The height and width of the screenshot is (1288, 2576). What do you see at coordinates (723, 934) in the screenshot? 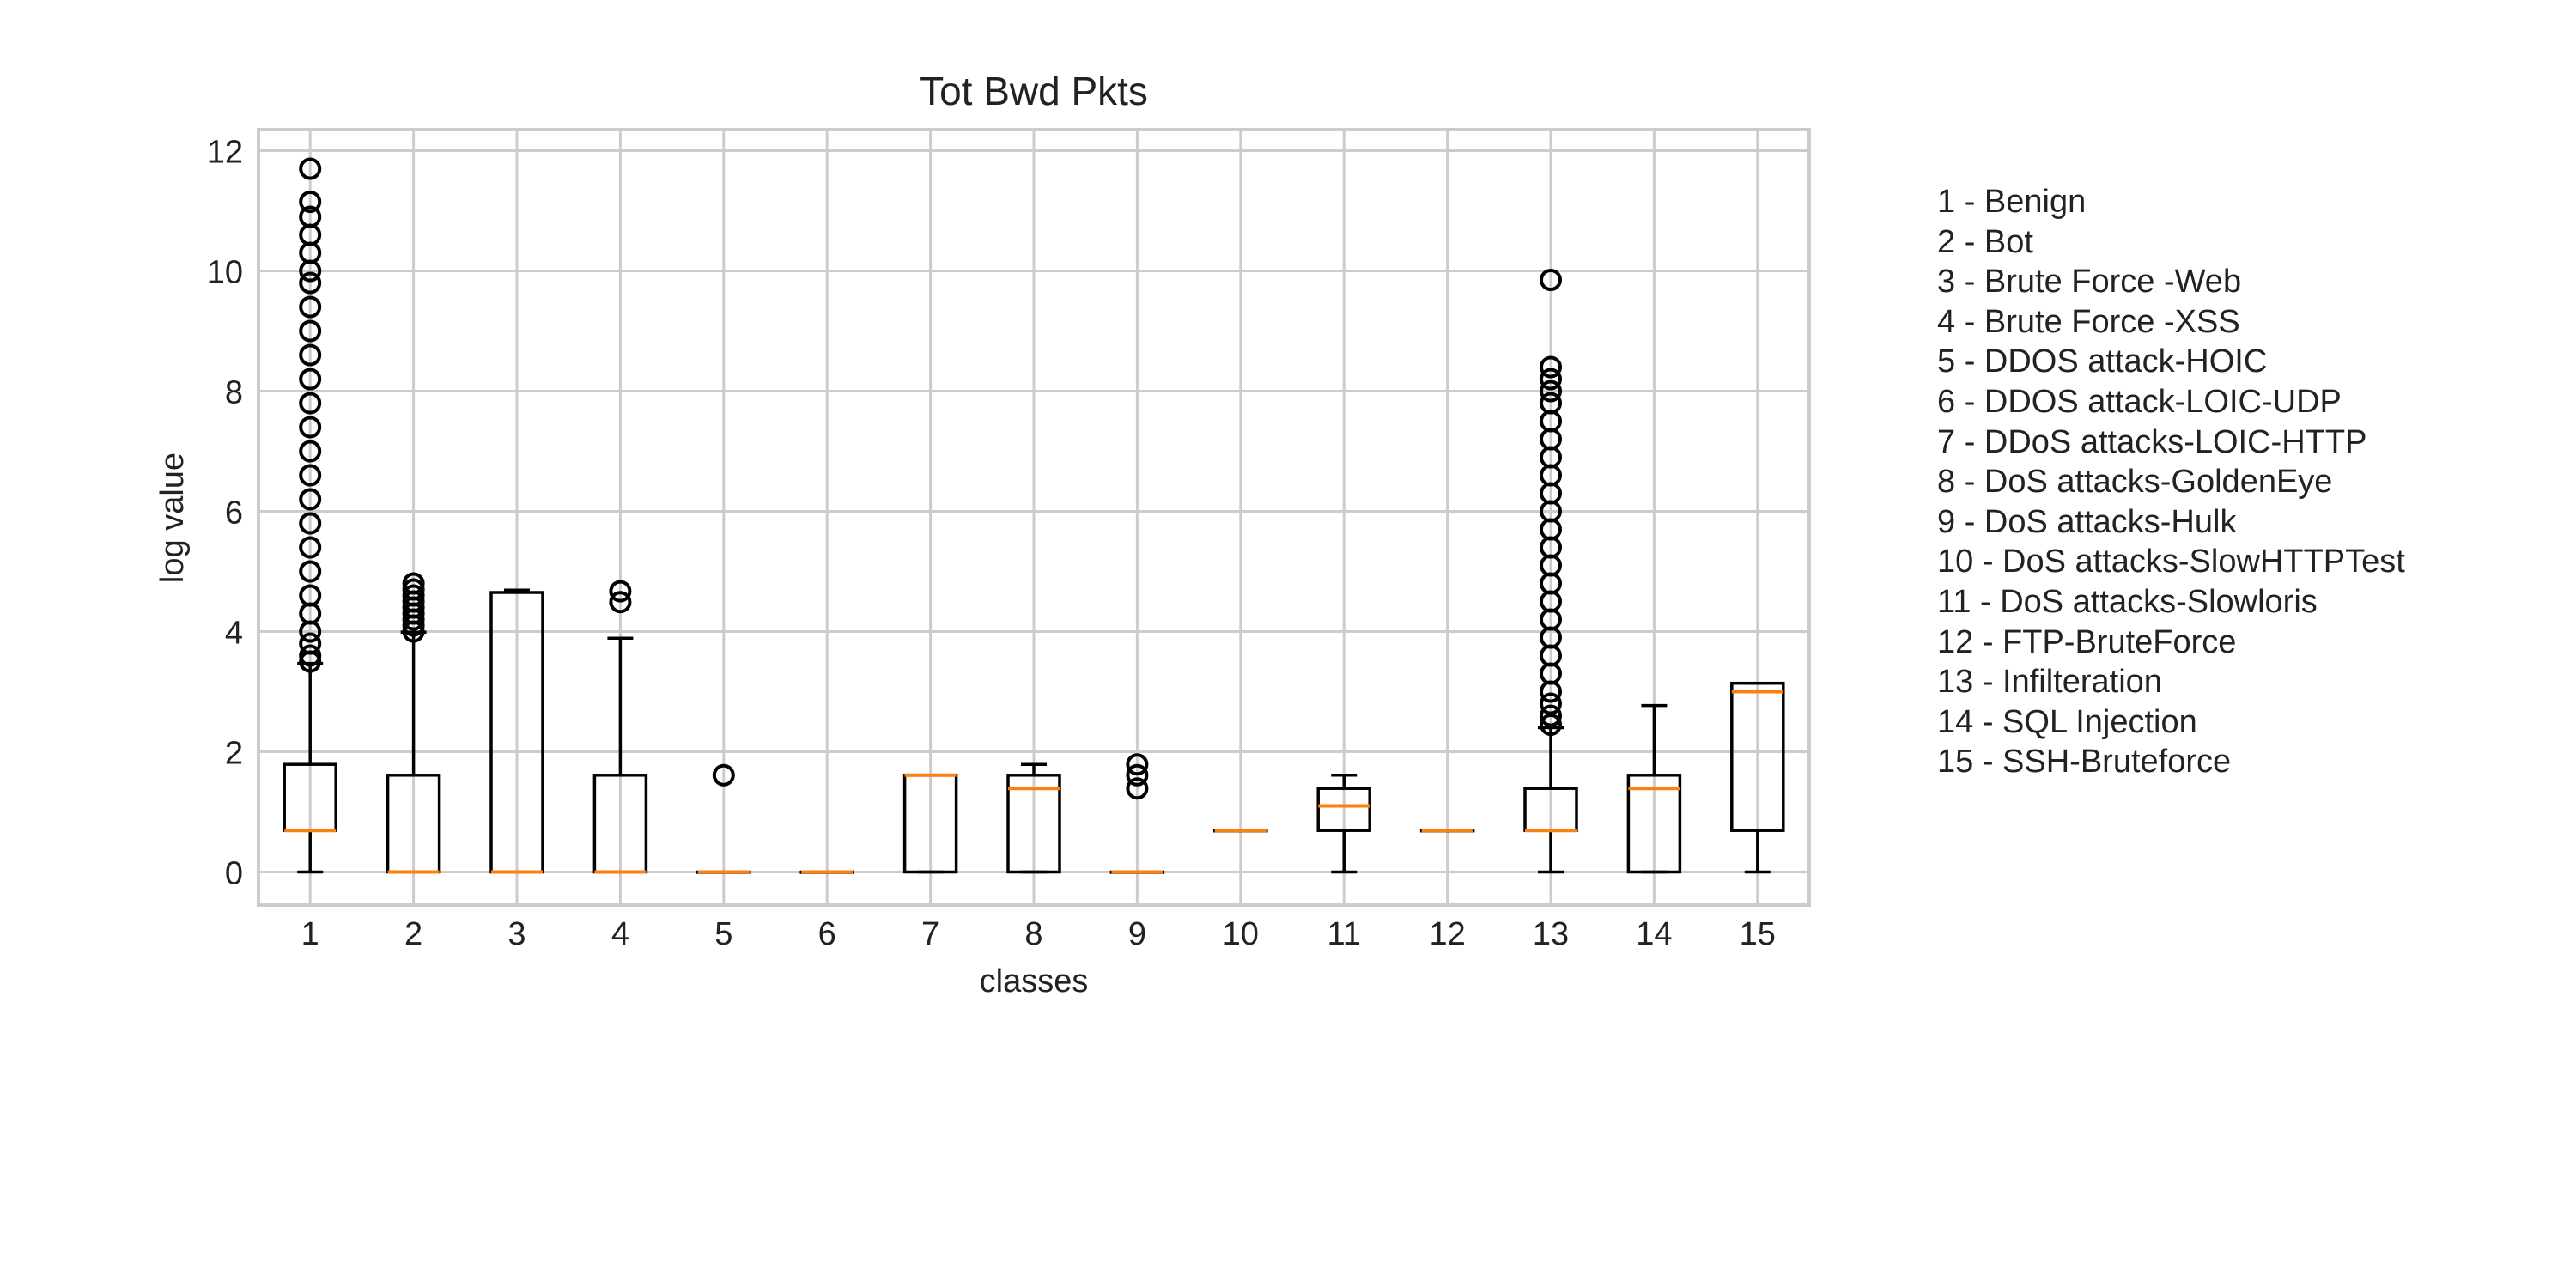
I see `x-tick-label: 5` at bounding box center [723, 934].